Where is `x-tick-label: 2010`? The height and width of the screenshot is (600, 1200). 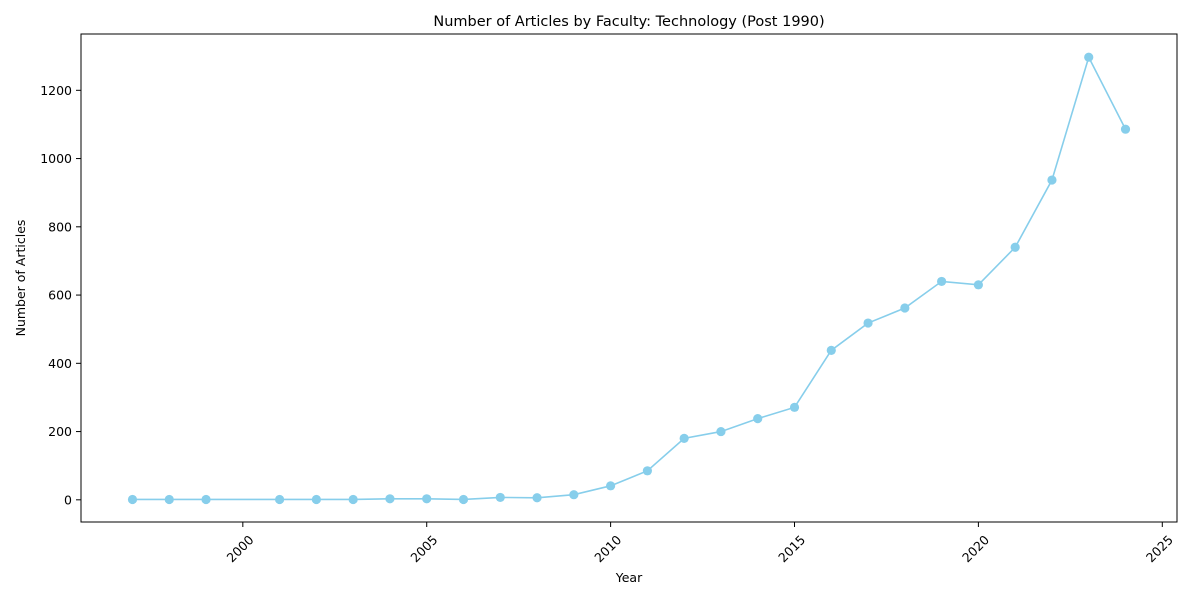 x-tick-label: 2010 is located at coordinates (607, 548).